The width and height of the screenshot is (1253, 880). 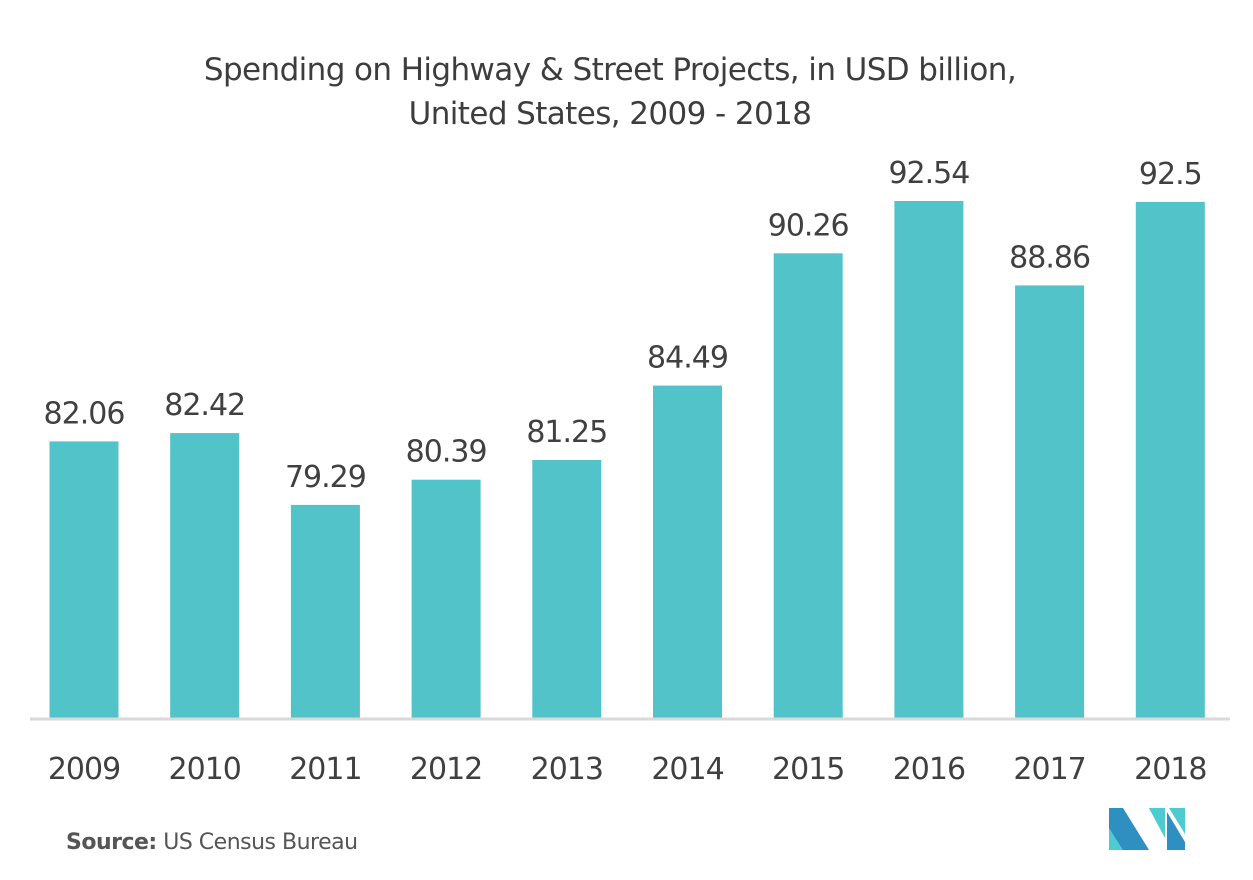 What do you see at coordinates (111, 842) in the screenshot?
I see `source-label: Source:` at bounding box center [111, 842].